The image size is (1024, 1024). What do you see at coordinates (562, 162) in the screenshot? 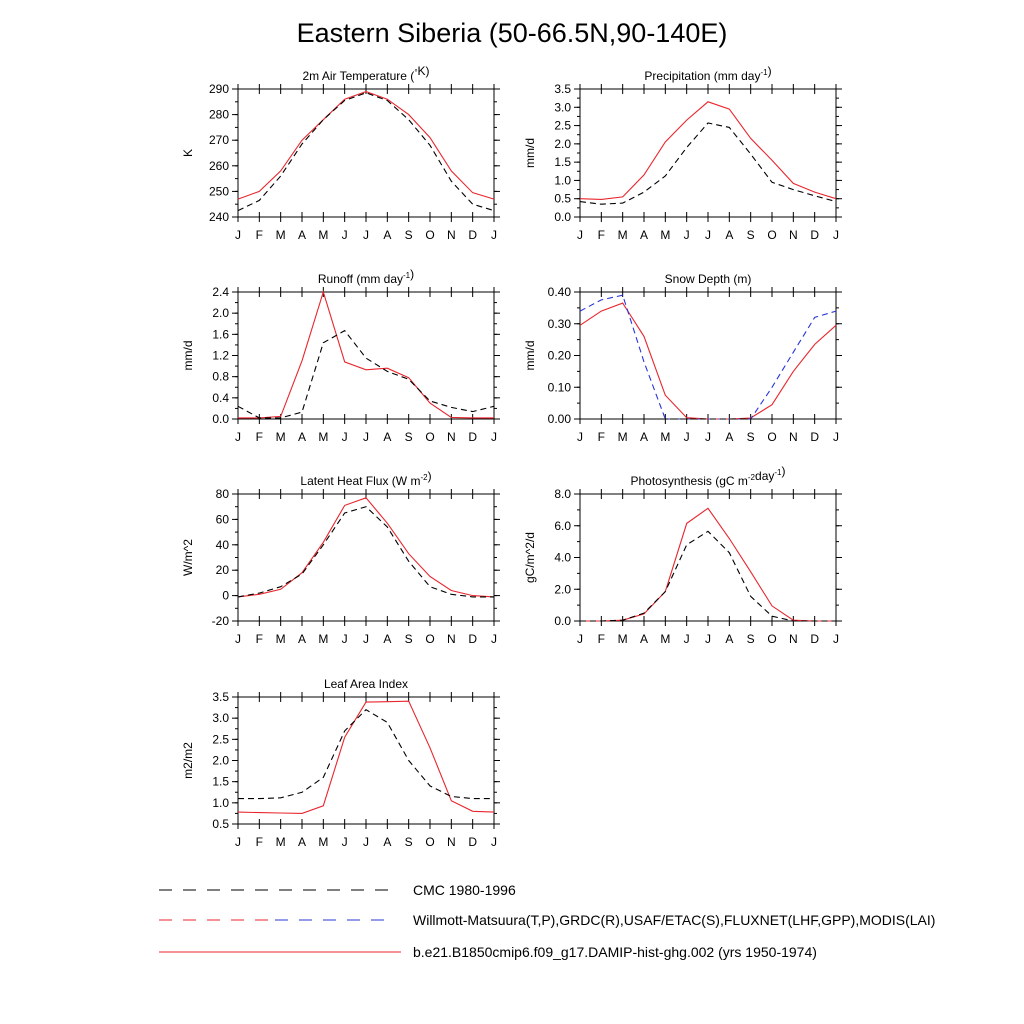
I see `y-tick-label: 1.5` at bounding box center [562, 162].